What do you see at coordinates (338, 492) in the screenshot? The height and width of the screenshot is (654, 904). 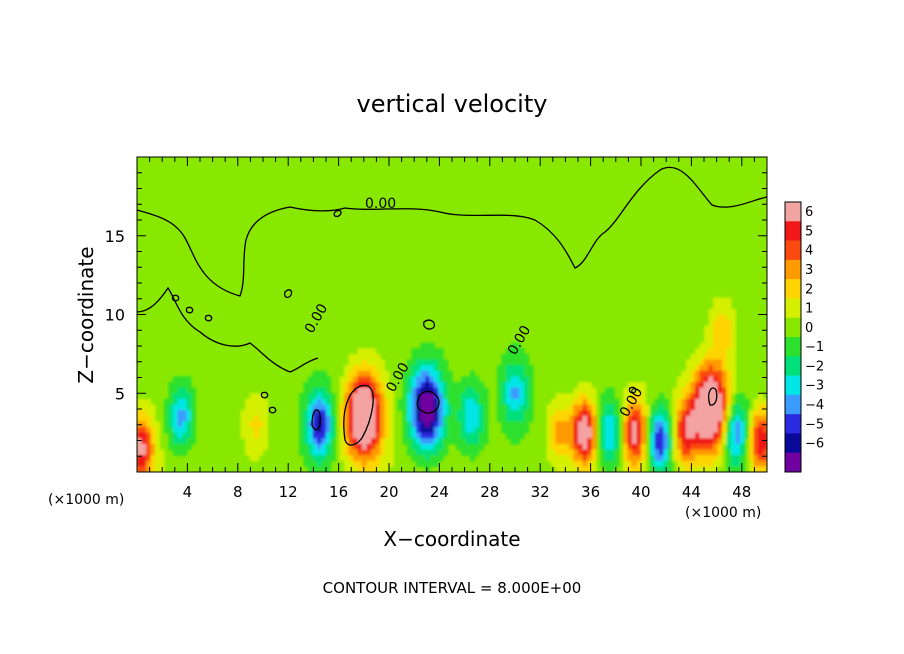 I see `x-tick-label: 16` at bounding box center [338, 492].